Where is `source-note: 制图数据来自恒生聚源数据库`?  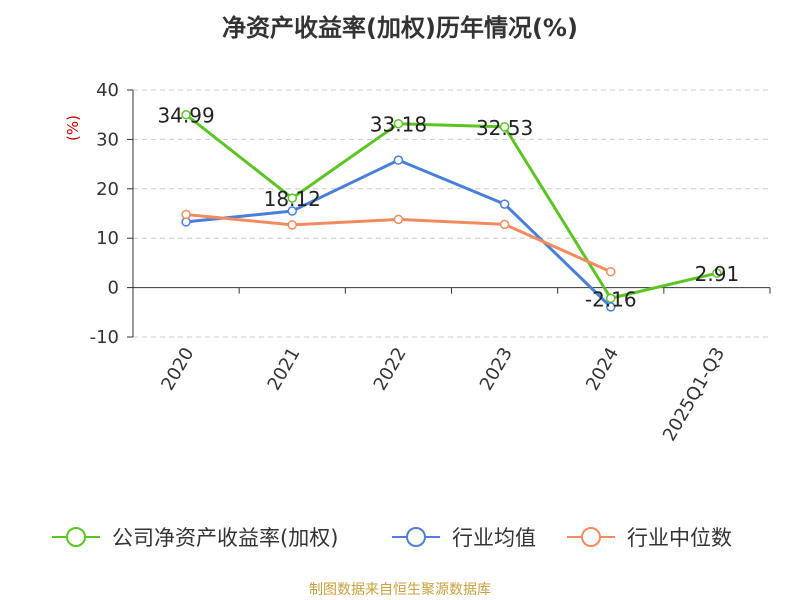 source-note: 制图数据来自恒生聚源数据库 is located at coordinates (400, 590).